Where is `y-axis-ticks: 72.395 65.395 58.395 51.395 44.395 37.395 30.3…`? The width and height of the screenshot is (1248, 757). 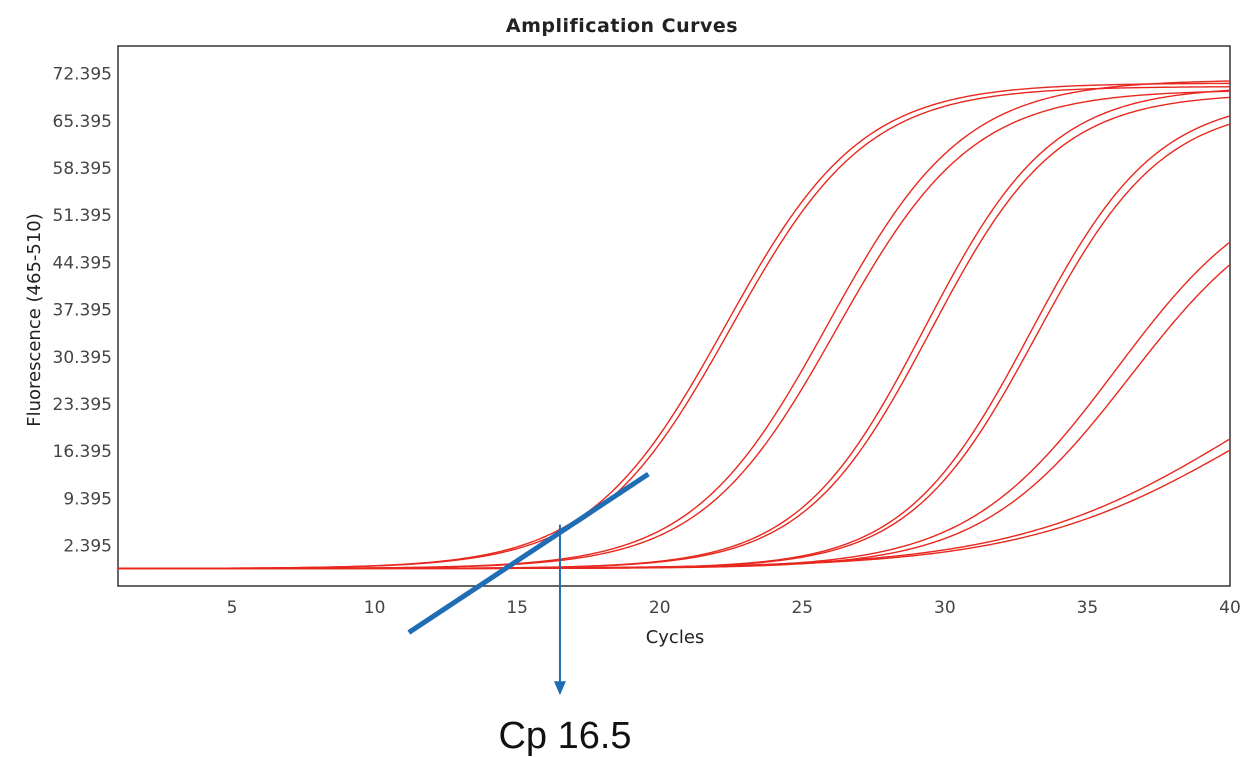
y-axis-ticks: 72.395 65.395 58.395 51.395 44.395 37.395 30.3… is located at coordinates (82, 311).